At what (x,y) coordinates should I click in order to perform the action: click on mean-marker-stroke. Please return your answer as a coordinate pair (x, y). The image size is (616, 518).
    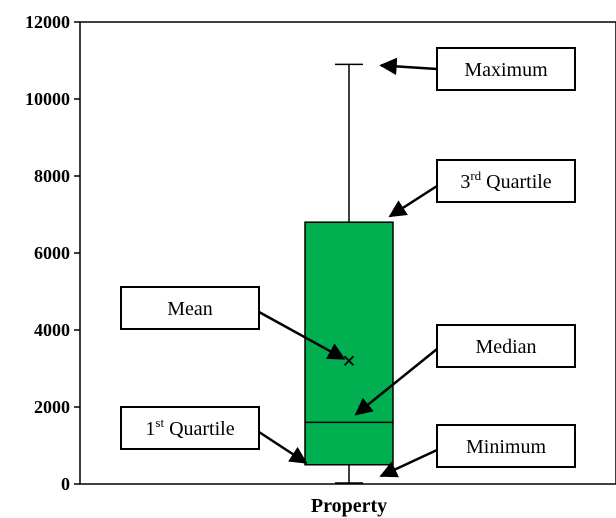
    Looking at the image, I should click on (349, 360).